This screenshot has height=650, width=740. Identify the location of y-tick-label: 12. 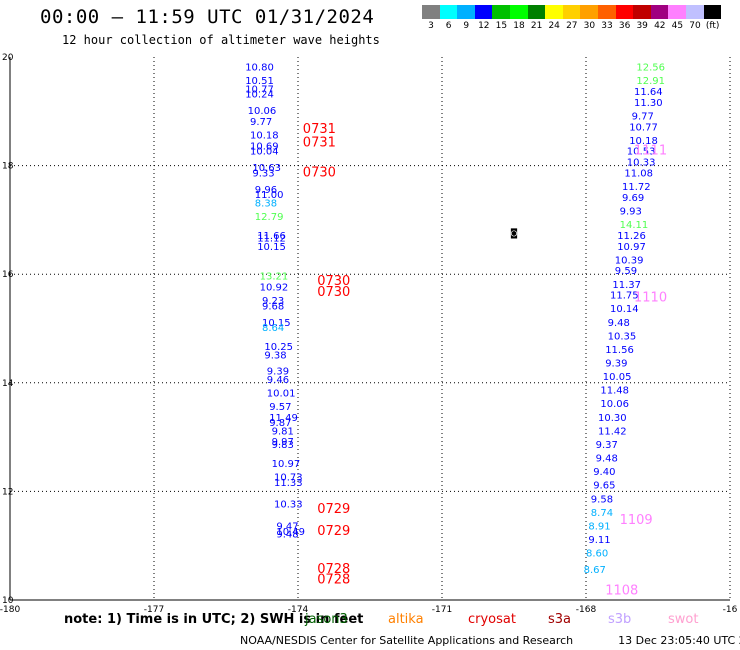
(7, 492).